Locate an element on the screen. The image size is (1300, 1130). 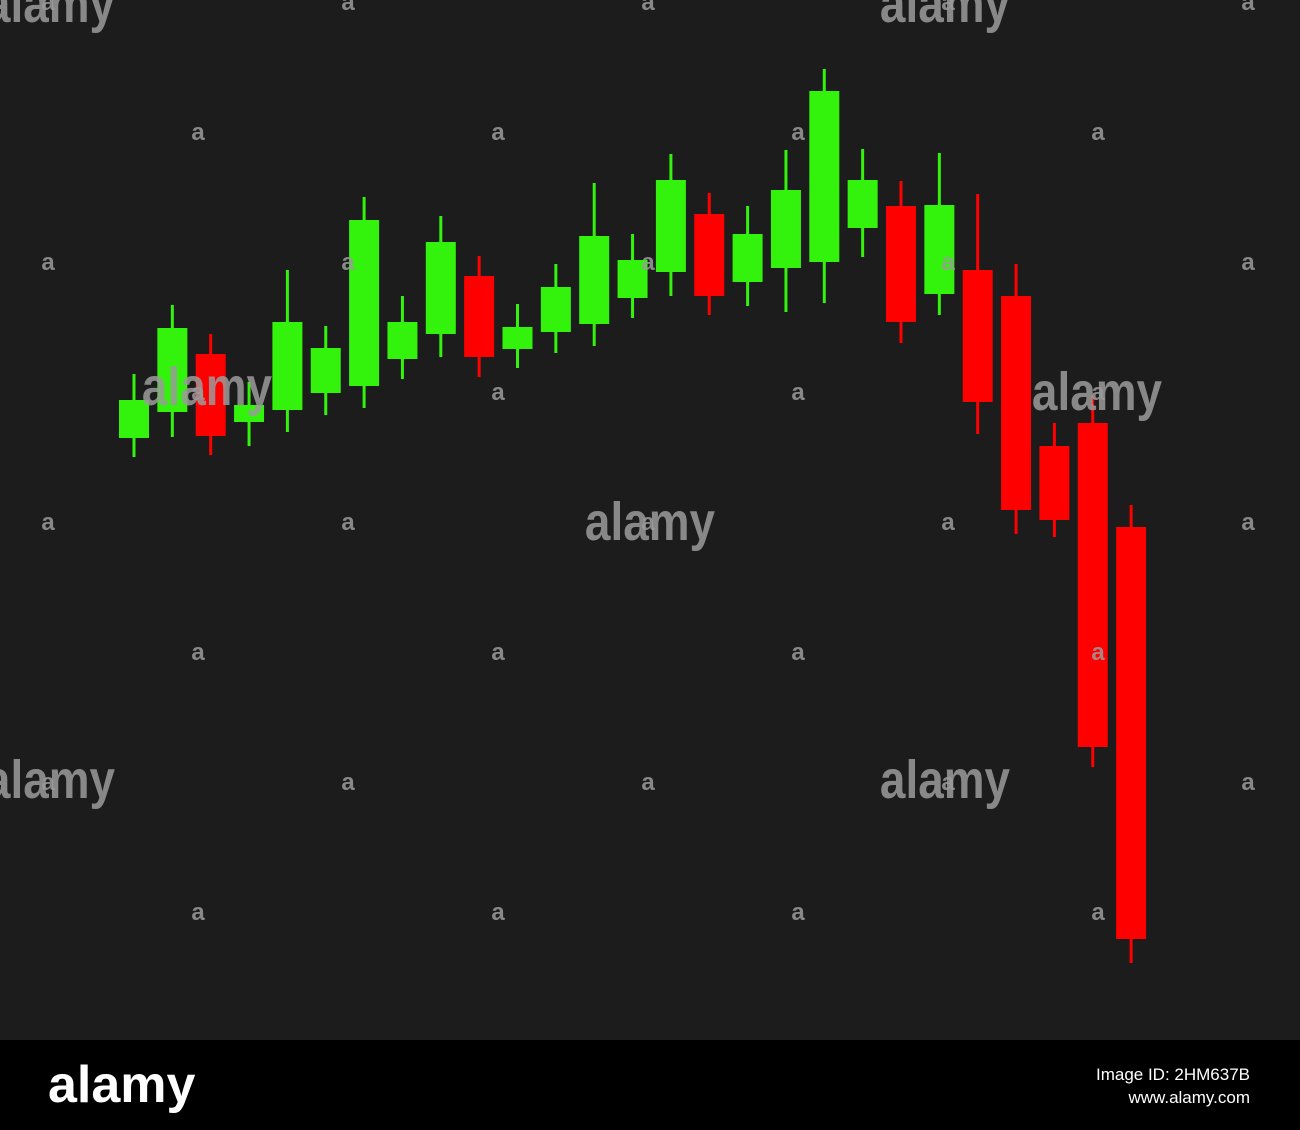
footer-url: www.alamy.com is located at coordinates (1188, 1097).